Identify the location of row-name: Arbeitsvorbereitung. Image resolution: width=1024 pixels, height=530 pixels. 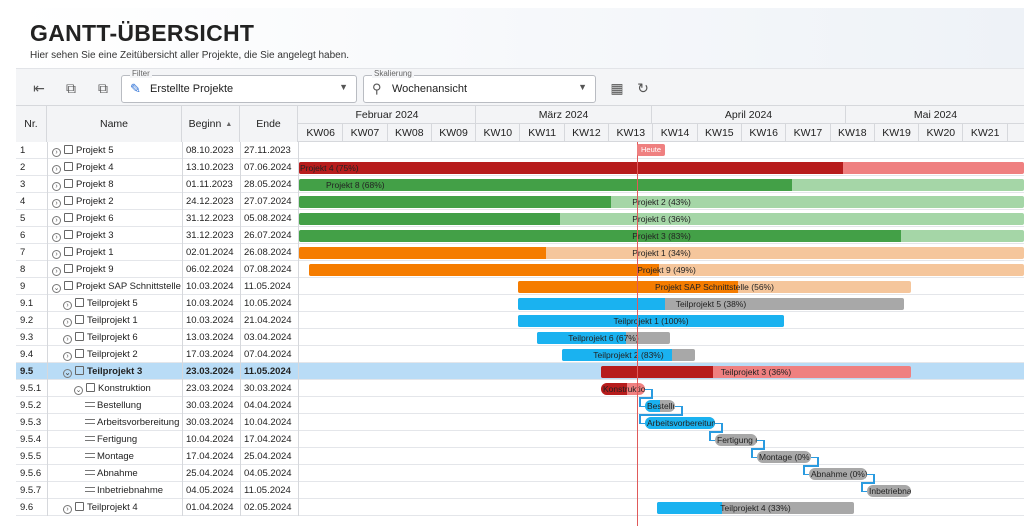
(133, 422).